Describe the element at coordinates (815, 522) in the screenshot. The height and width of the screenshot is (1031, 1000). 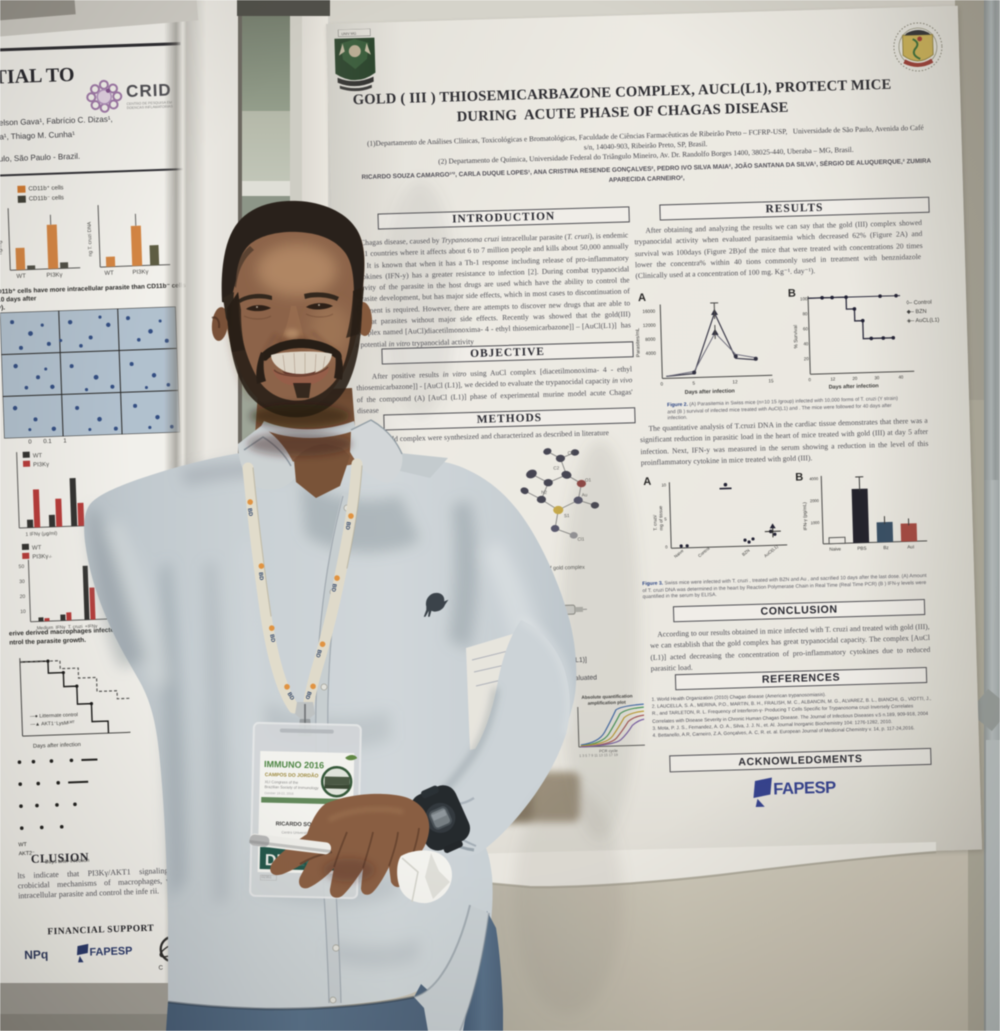
I see `svg-text: 1000` at that location.